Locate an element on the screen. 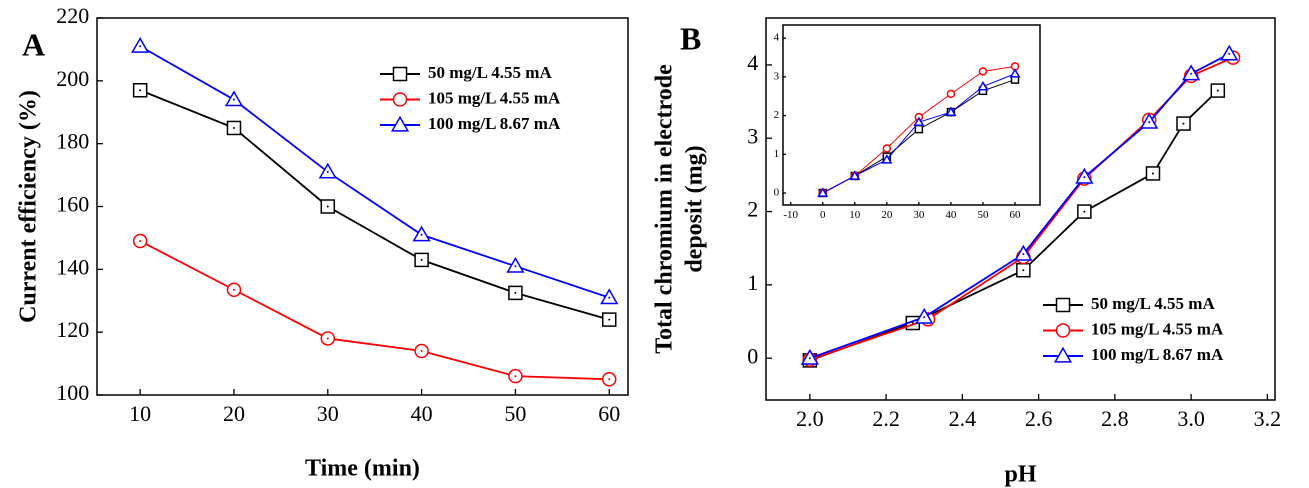 The height and width of the screenshot is (488, 1309). x-tick-label: 2.4 is located at coordinates (963, 418).